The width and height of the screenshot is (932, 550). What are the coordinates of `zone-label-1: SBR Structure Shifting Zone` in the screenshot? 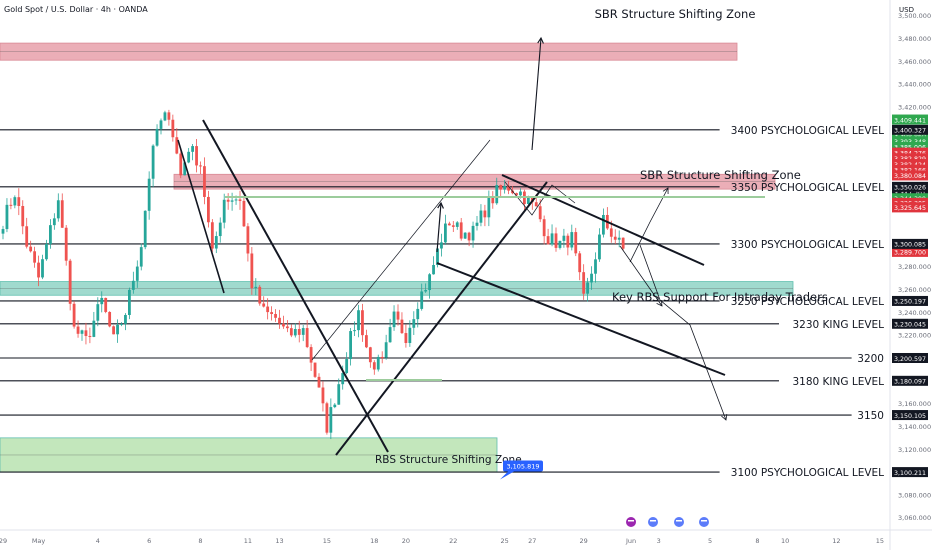 It's located at (720, 175).